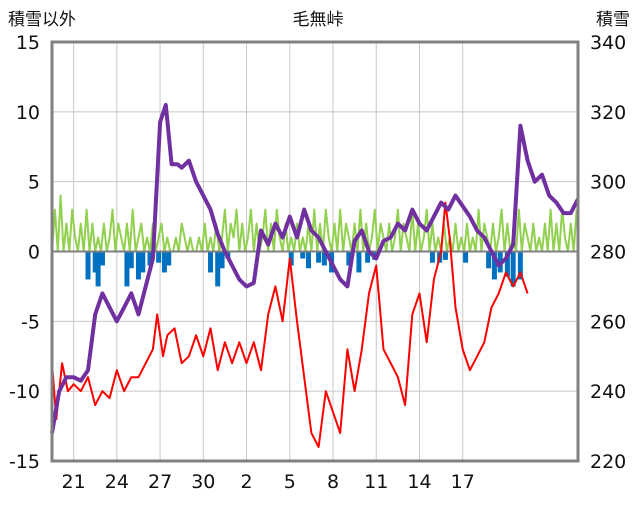  Describe the element at coordinates (24, 392) in the screenshot. I see `left-tick-label: -10` at that location.